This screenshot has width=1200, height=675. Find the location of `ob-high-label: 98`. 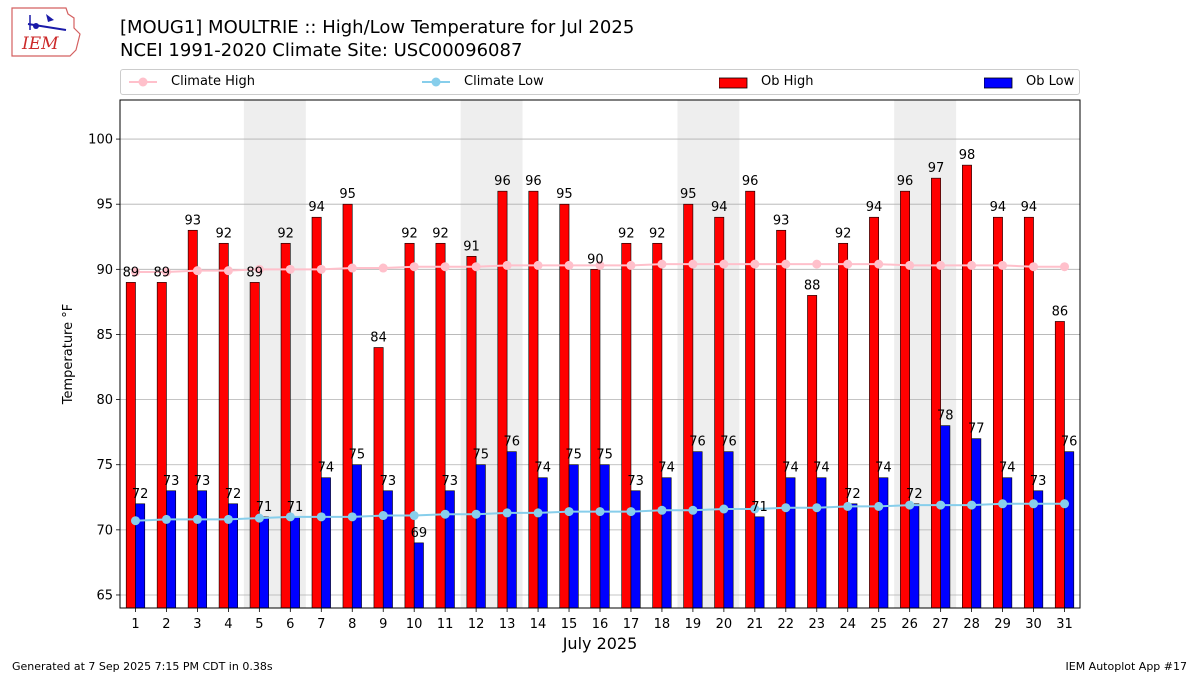

ob-high-label: 98 is located at coordinates (967, 155).